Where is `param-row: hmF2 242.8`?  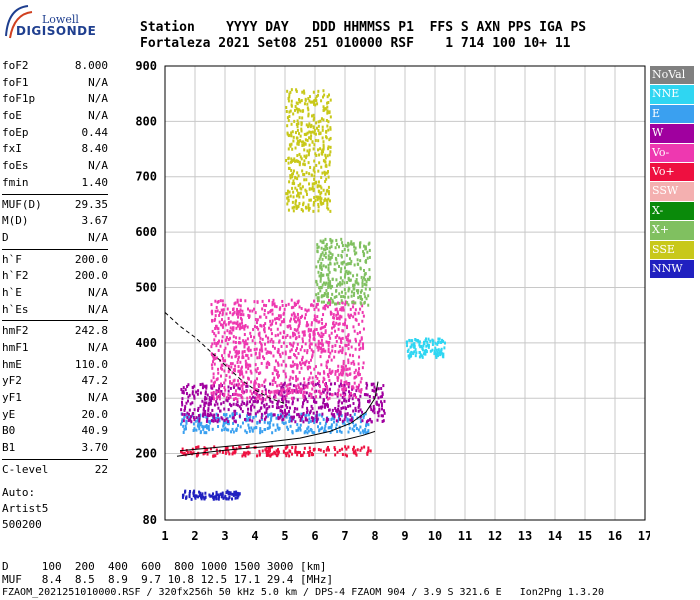 param-row: hmF2 242.8 is located at coordinates (55, 331).